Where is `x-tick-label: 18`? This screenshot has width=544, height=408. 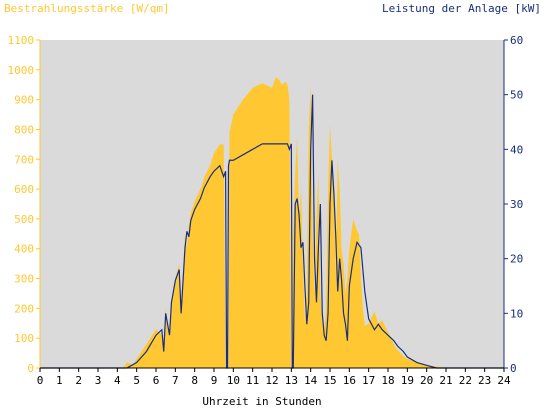 x-tick-label: 18 is located at coordinates (387, 380).